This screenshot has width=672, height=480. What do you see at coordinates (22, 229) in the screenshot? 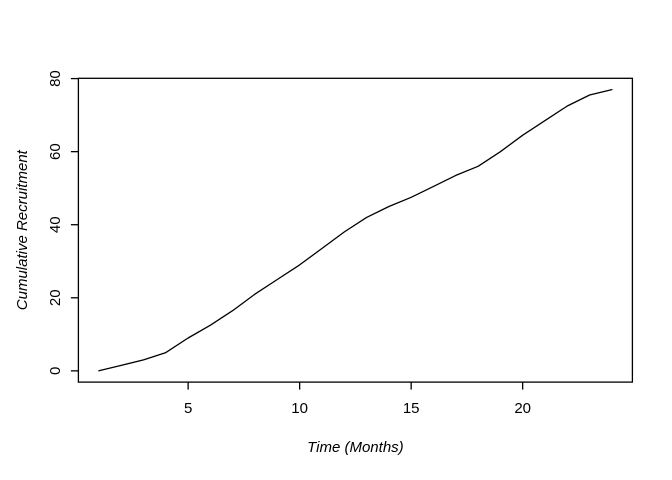
I see `y-axis-title: Cumulative Recruitment` at bounding box center [22, 229].